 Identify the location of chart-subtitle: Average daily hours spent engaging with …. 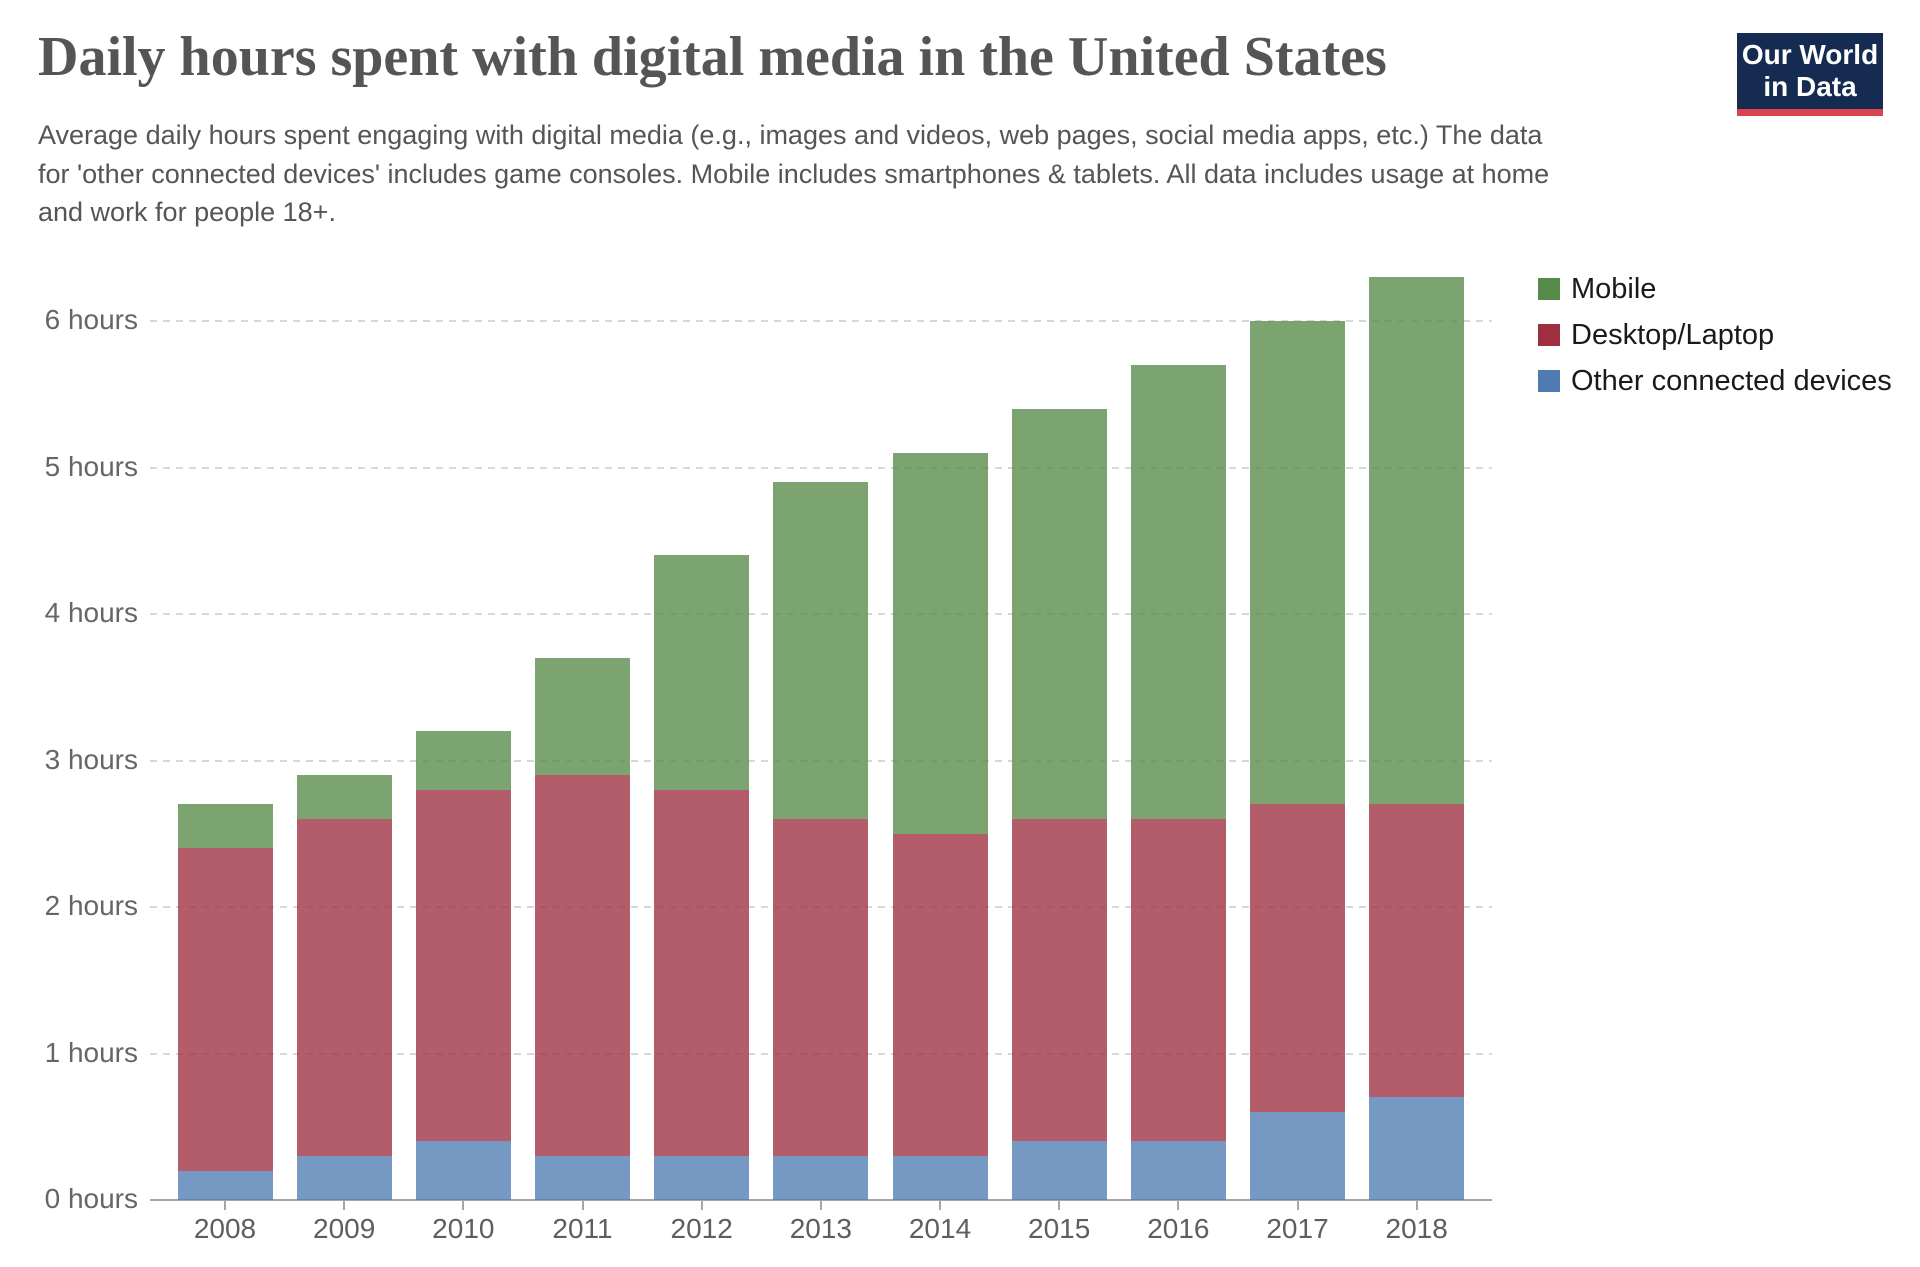
(794, 173).